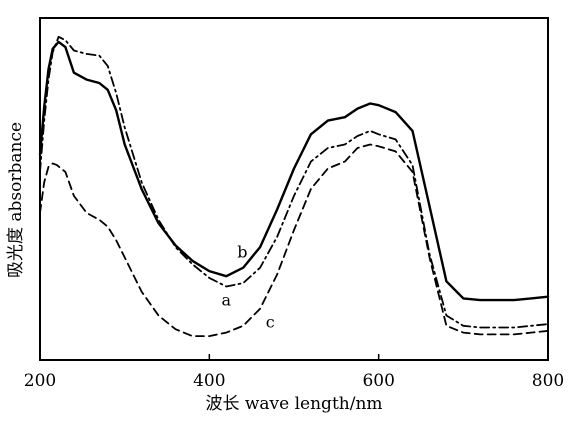  Describe the element at coordinates (16, 200) in the screenshot. I see `y-axis-title: 吸光度 absorbance` at that location.